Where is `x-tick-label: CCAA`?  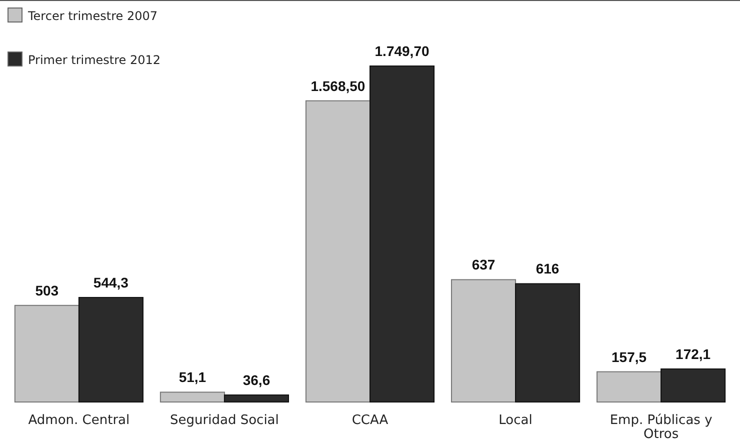
x-tick-label: CCAA is located at coordinates (370, 420).